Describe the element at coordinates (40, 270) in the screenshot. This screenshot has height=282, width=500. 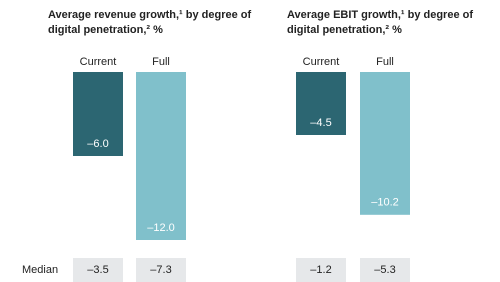
I see `median-title: Median` at that location.